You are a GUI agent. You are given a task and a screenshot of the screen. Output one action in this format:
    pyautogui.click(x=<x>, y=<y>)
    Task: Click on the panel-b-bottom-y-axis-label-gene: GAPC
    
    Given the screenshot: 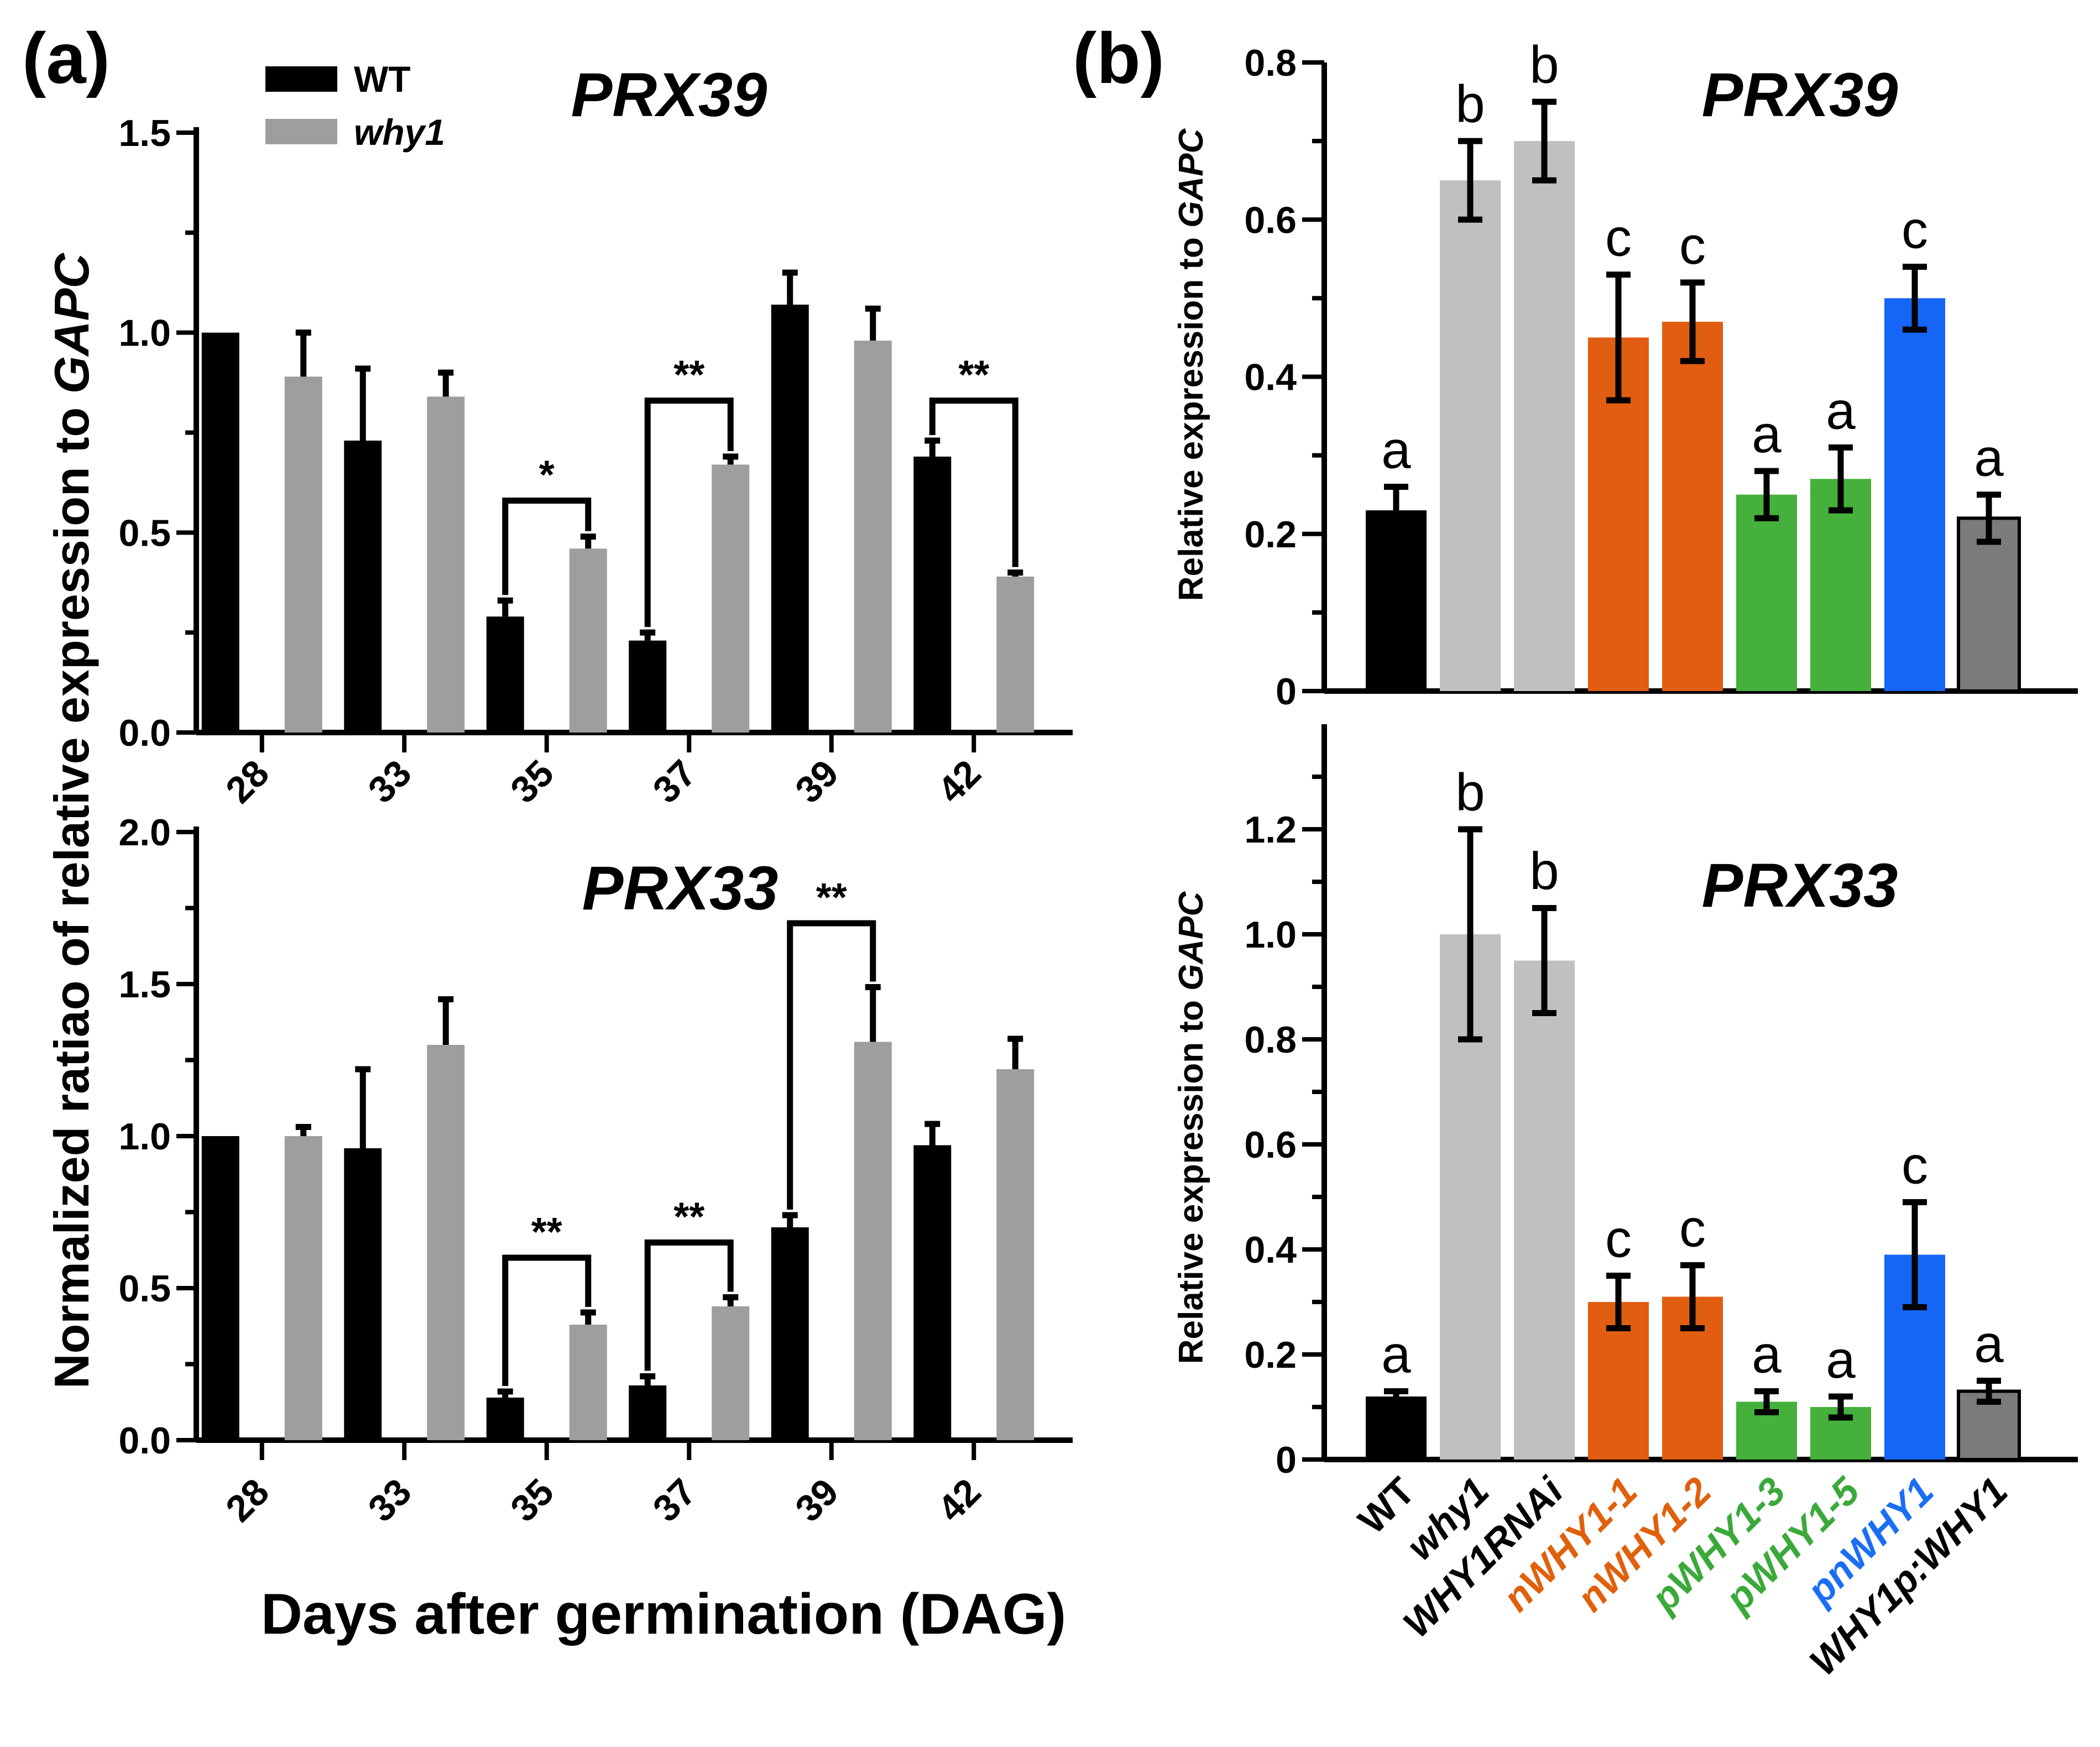 What is the action you would take?
    pyautogui.click(x=1191, y=941)
    